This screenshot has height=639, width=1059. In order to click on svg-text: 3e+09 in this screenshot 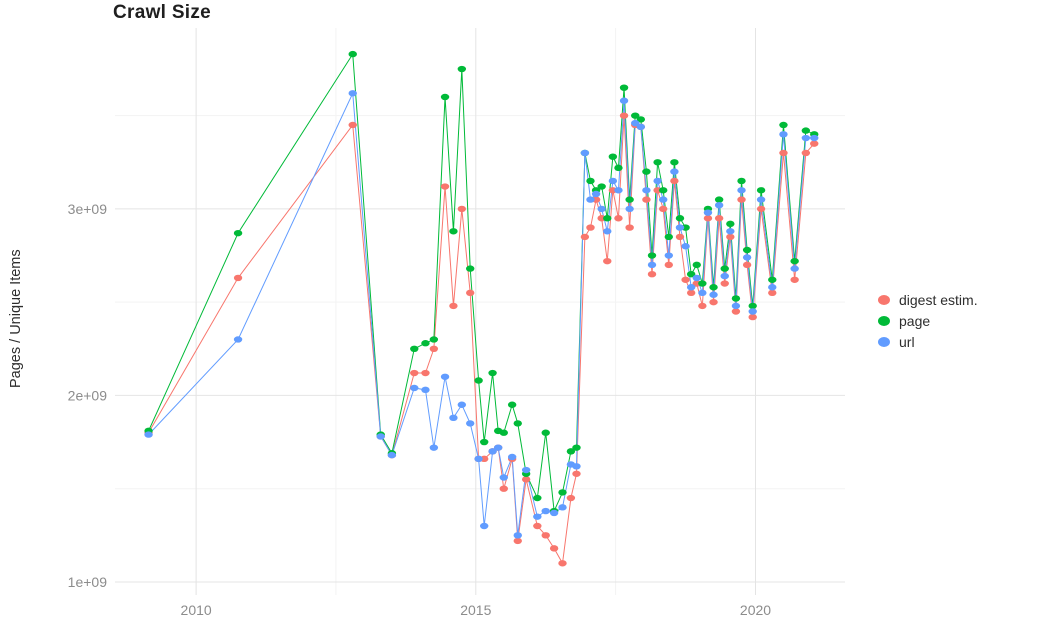, I will do `click(88, 209)`.